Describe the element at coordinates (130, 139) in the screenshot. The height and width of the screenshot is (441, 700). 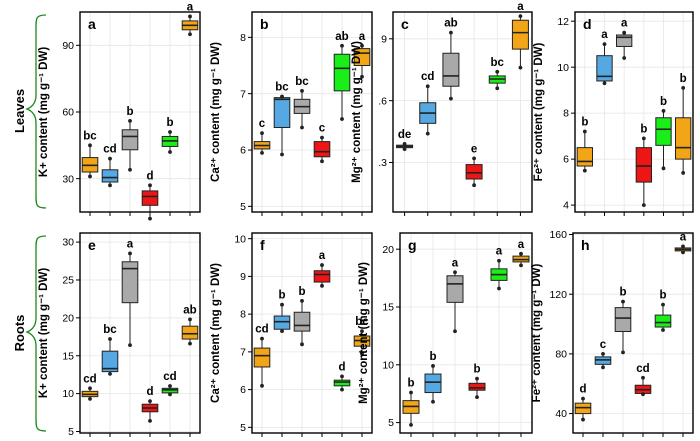
I see `box-a-3: b` at that location.